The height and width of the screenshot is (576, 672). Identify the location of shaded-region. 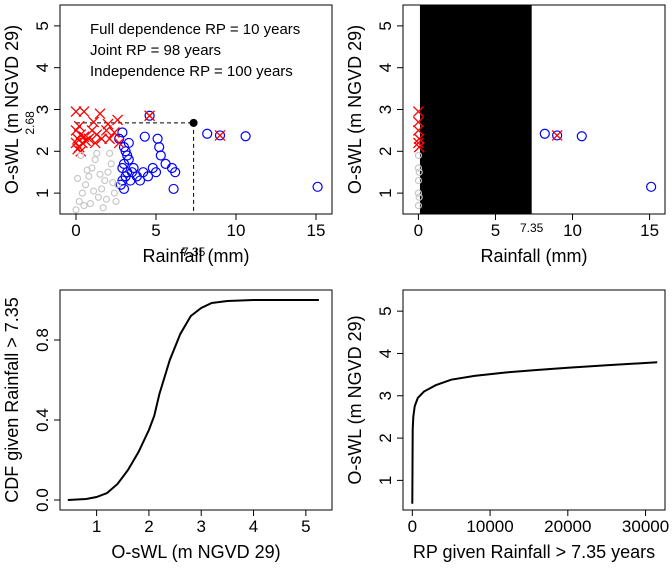
(475, 109).